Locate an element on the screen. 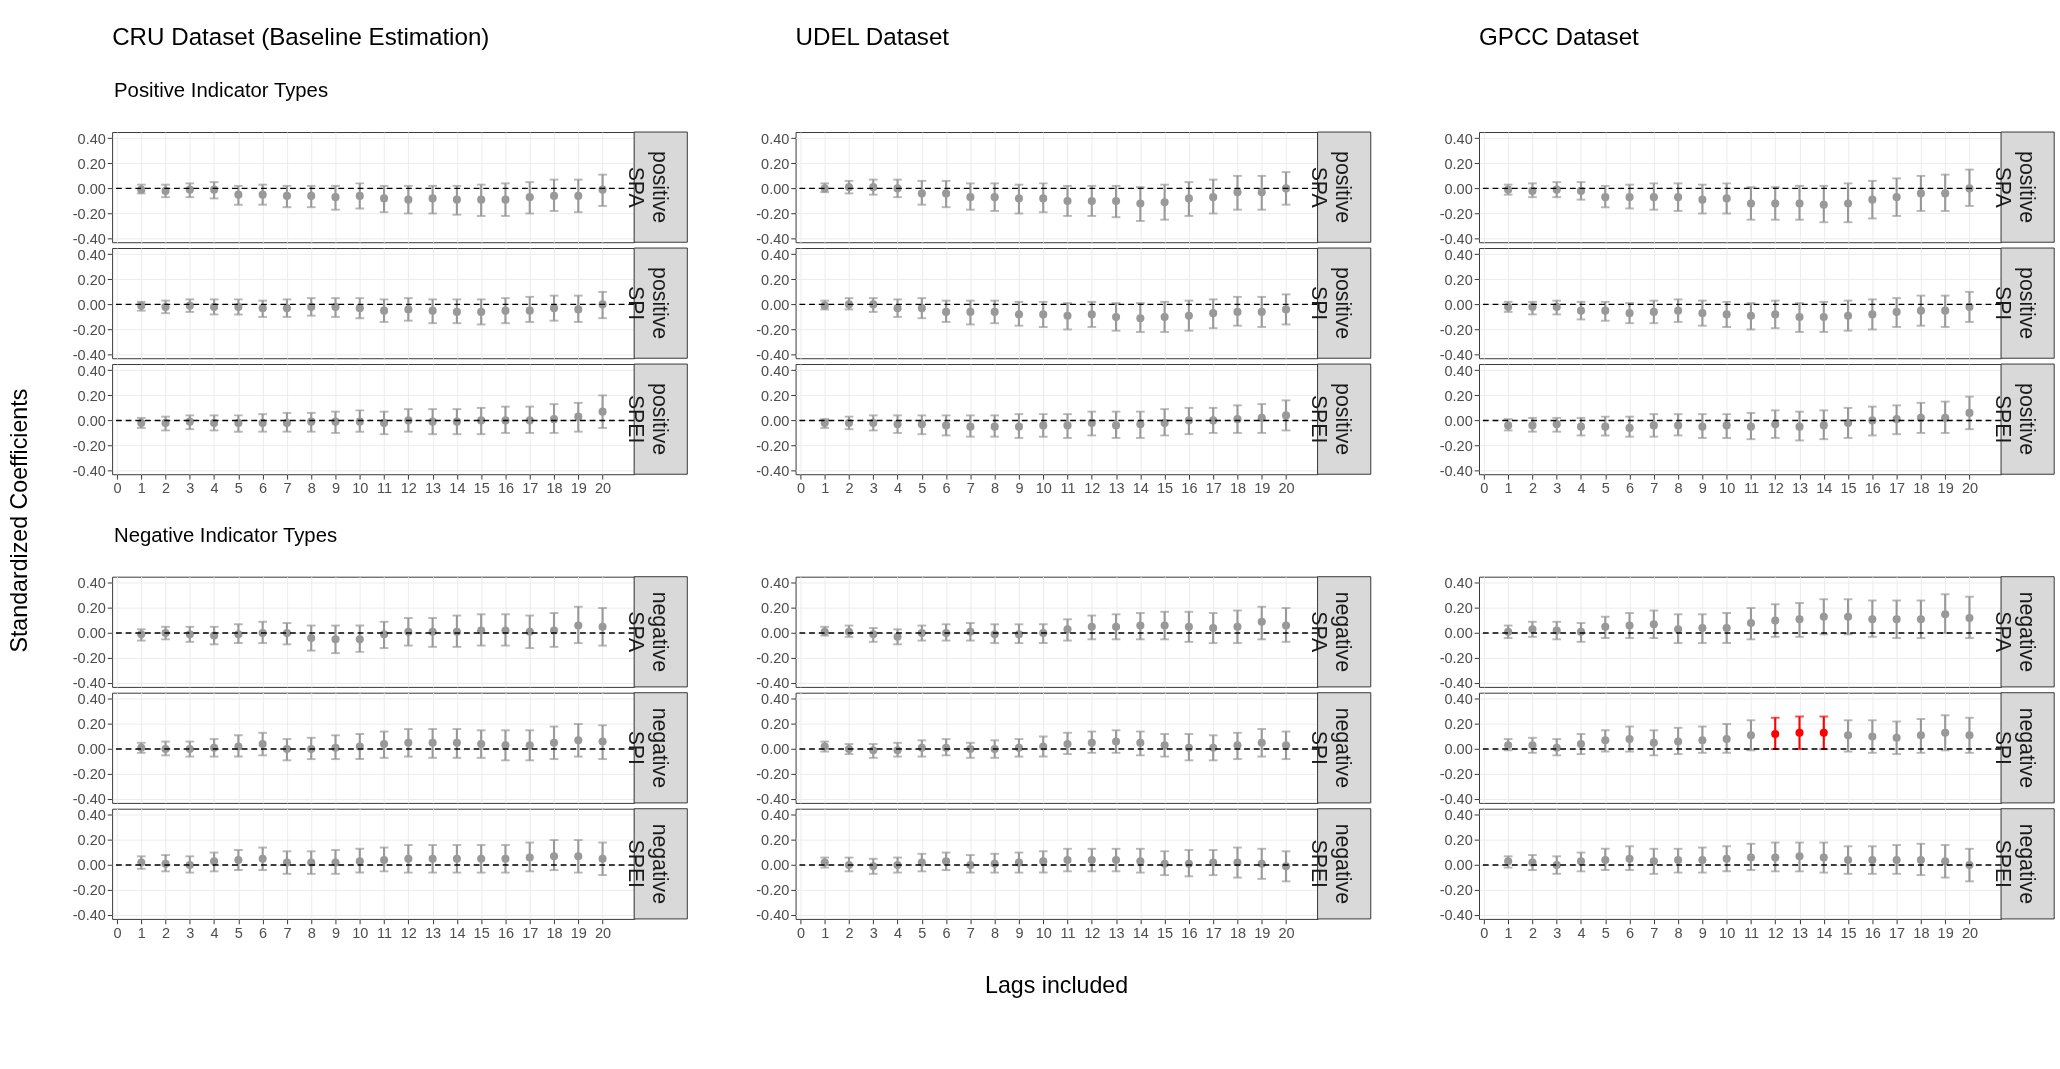 This screenshot has width=2060, height=1069. text: positive SPI is located at coordinates (2014, 303).